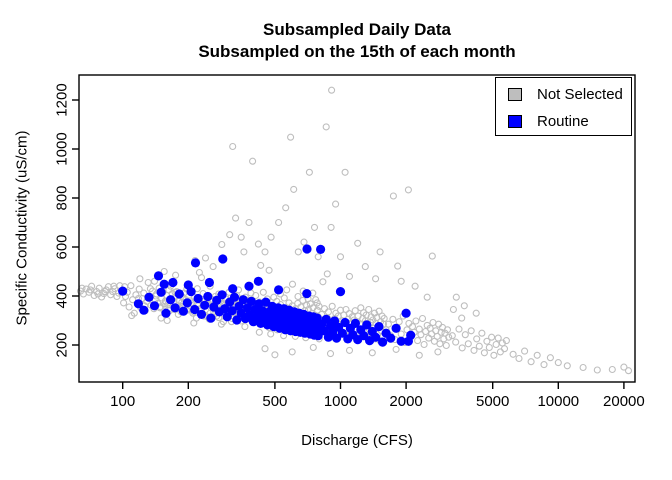 The image size is (672, 480). I want to click on legend-swatch-not-selected-icon, so click(515, 94).